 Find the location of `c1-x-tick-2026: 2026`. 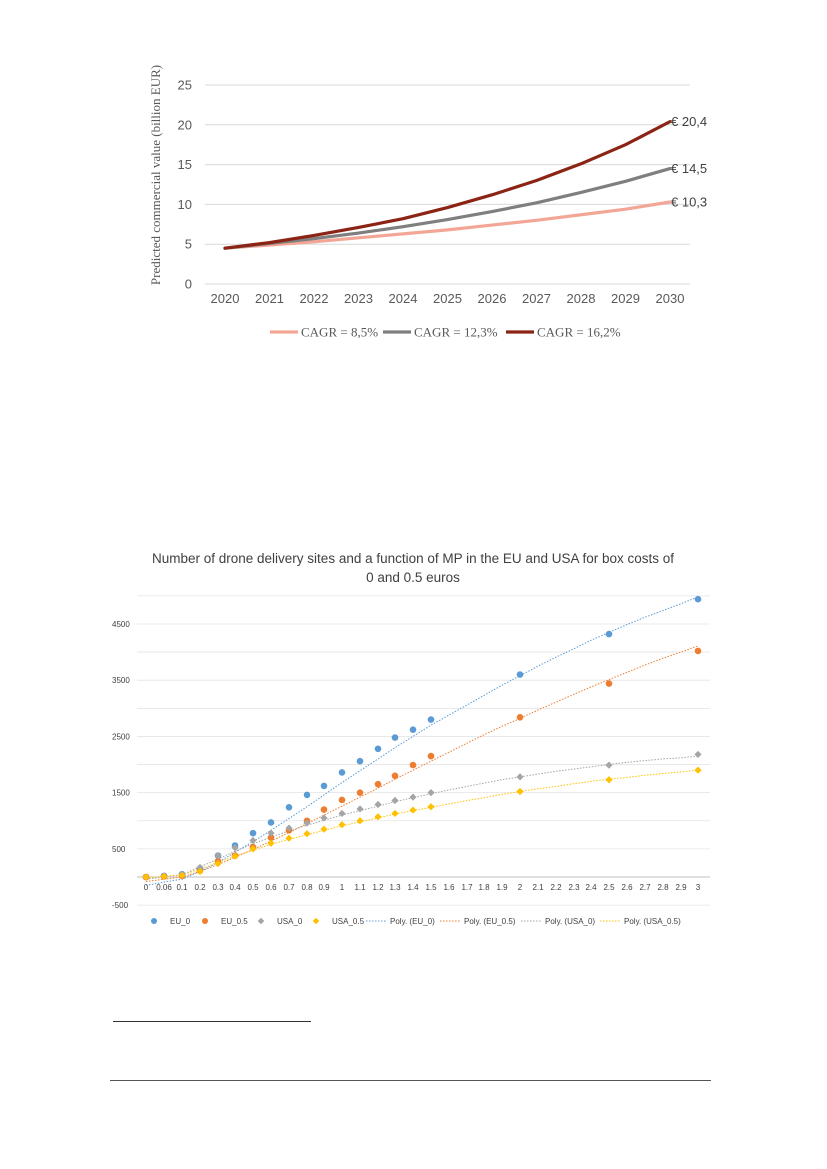

c1-x-tick-2026: 2026 is located at coordinates (492, 298).